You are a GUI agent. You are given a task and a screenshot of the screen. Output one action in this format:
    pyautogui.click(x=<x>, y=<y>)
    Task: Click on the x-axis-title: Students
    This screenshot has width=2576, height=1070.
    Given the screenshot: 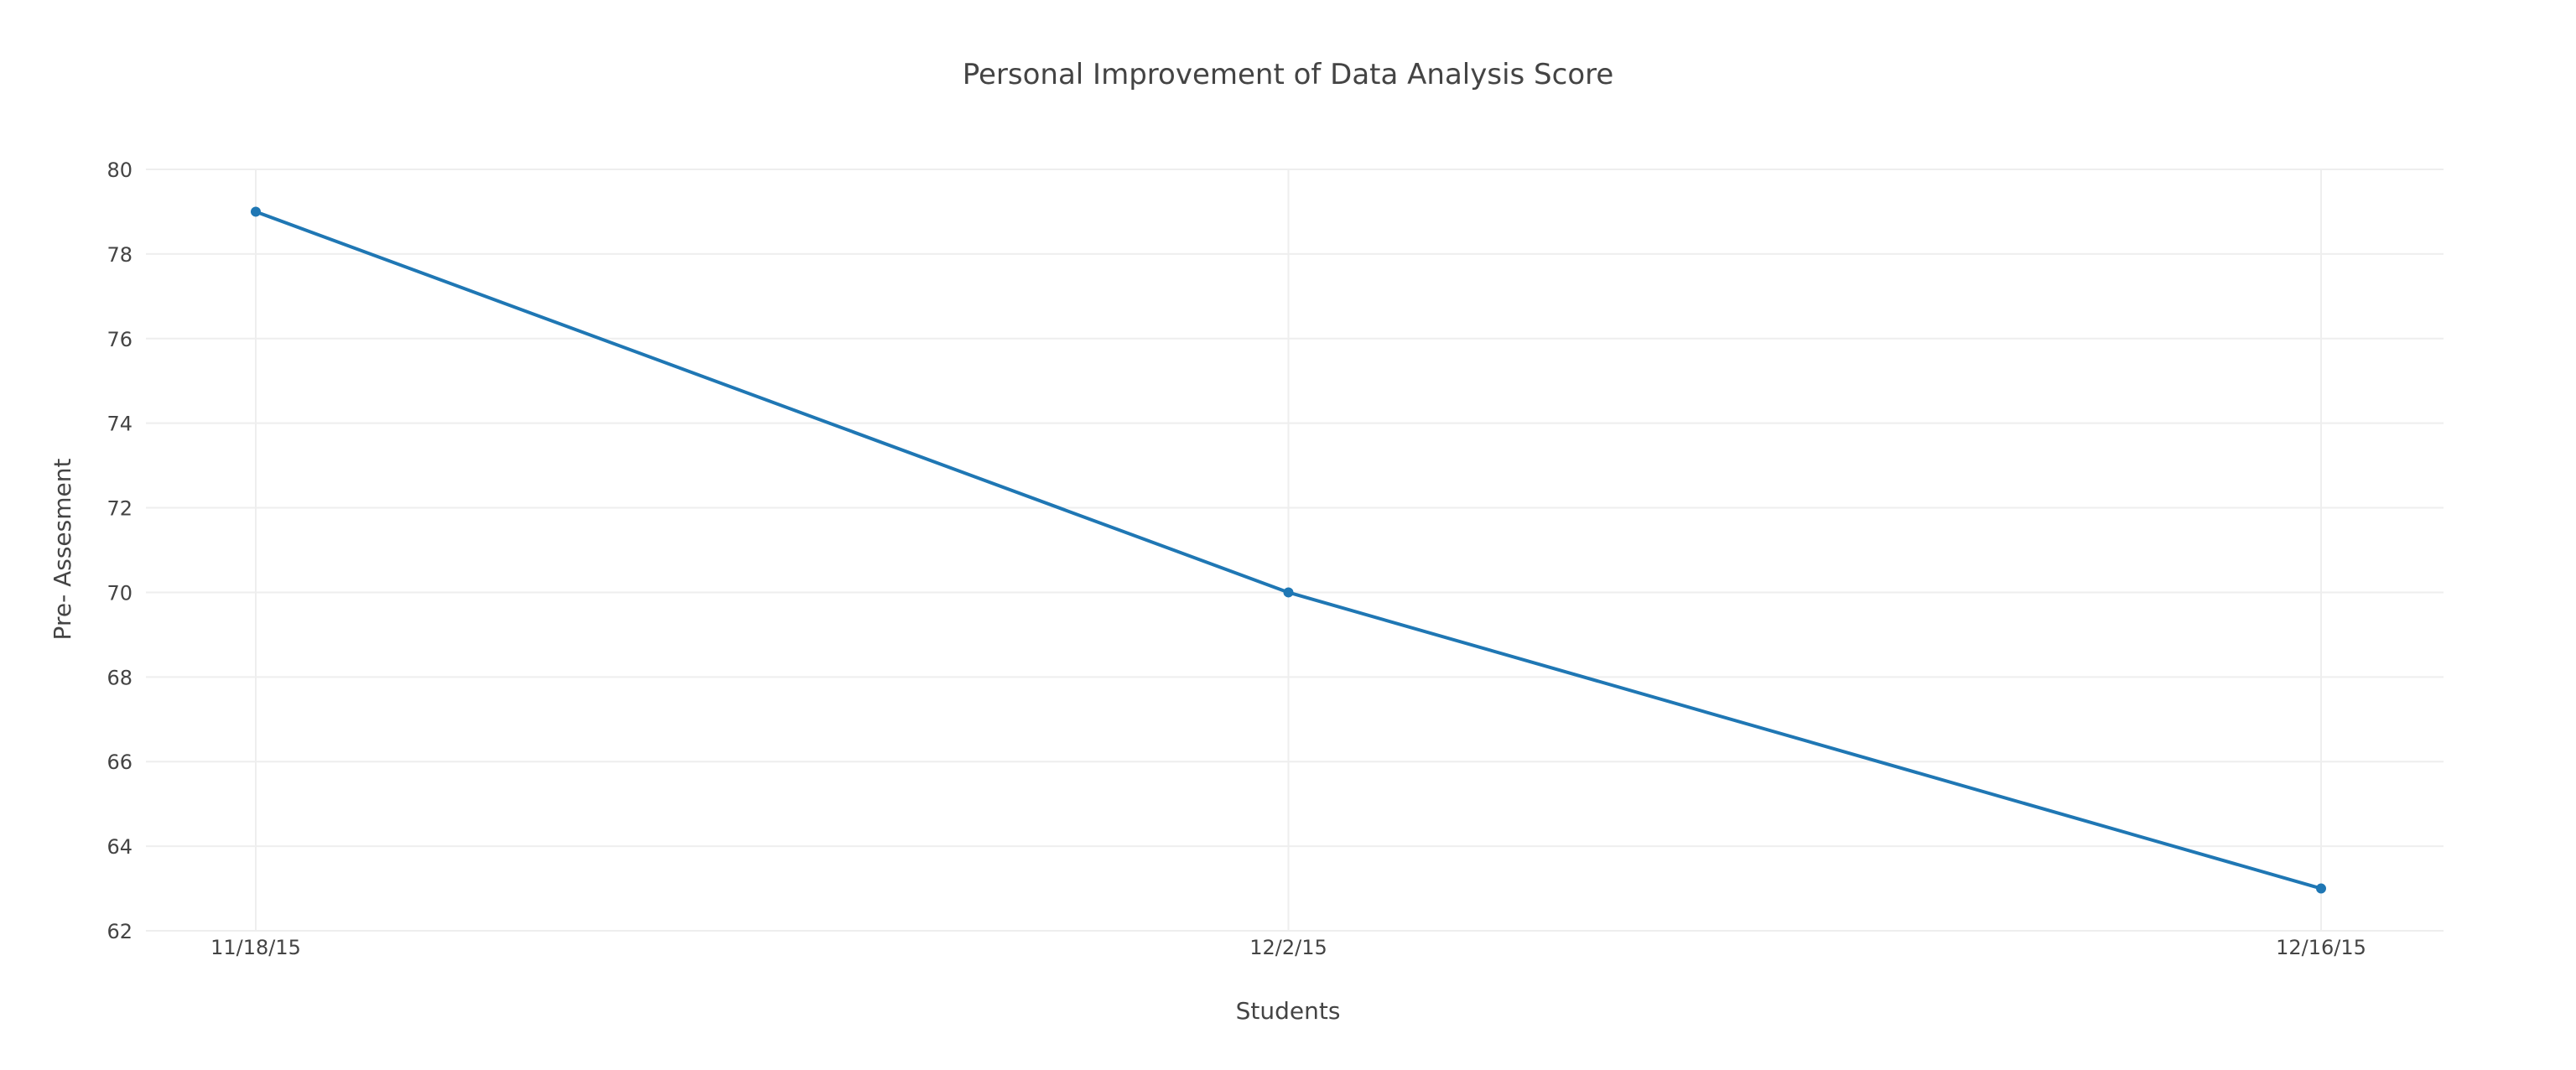 What is the action you would take?
    pyautogui.click(x=1288, y=1011)
    